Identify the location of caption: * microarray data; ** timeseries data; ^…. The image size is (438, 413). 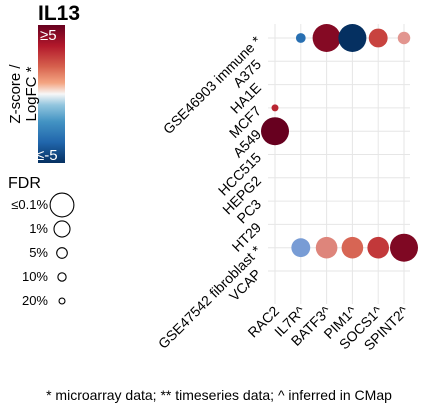
(219, 395).